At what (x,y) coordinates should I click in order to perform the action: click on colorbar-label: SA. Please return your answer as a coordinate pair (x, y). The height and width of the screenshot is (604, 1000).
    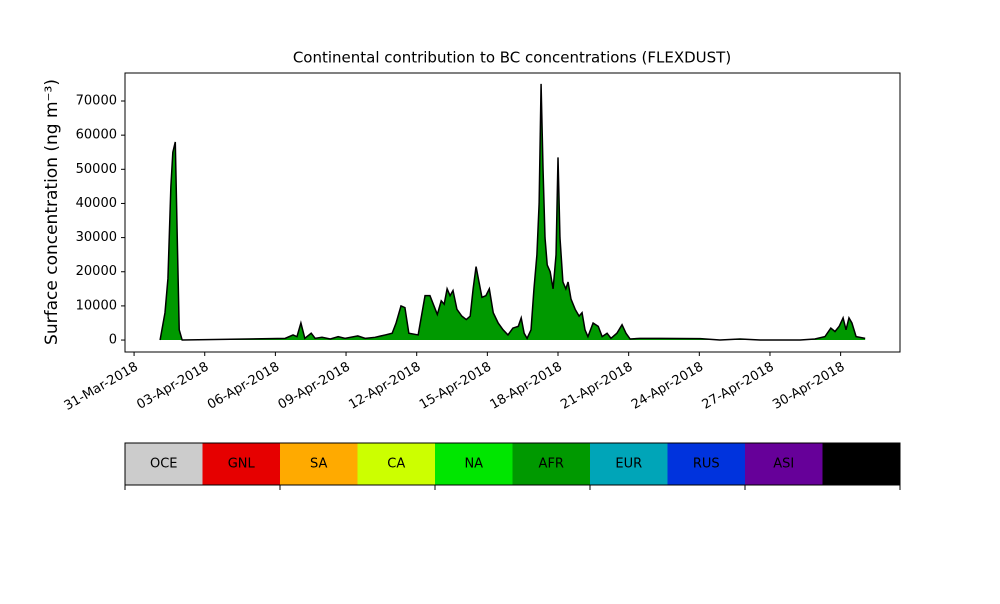
    Looking at the image, I should click on (318, 464).